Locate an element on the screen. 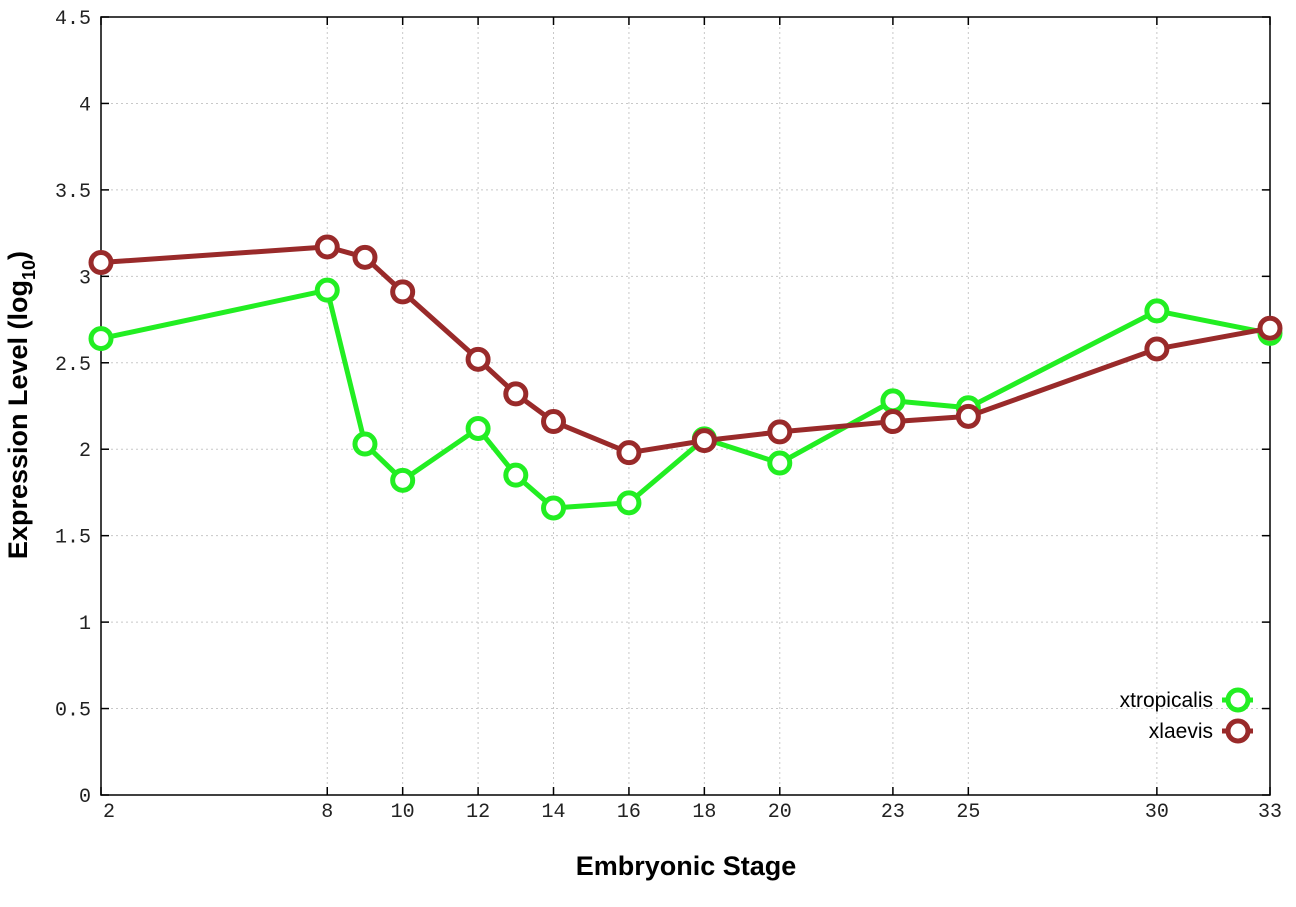  x-tick-label: 30 is located at coordinates (1157, 812).